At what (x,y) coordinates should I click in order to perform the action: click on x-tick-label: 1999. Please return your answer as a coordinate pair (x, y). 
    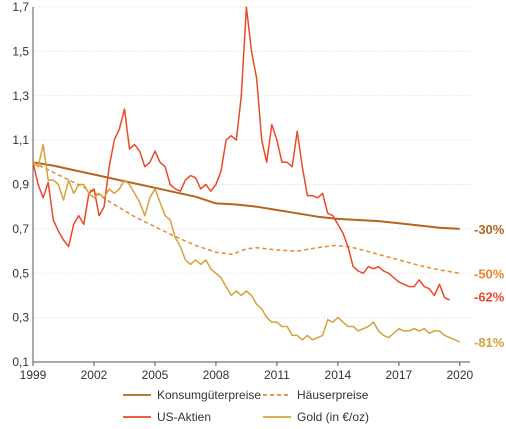
    Looking at the image, I should click on (33, 375).